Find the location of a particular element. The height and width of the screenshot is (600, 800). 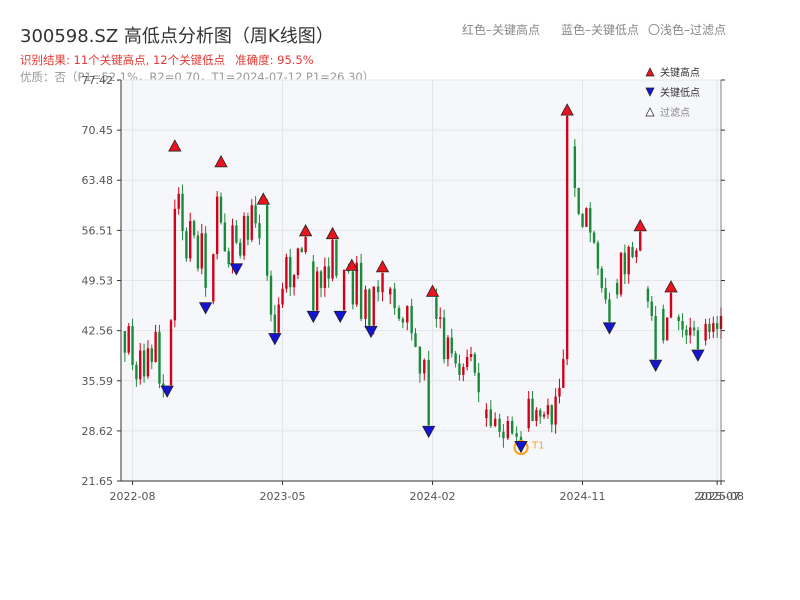

x-tick-label: 2025-07 is located at coordinates (717, 496).